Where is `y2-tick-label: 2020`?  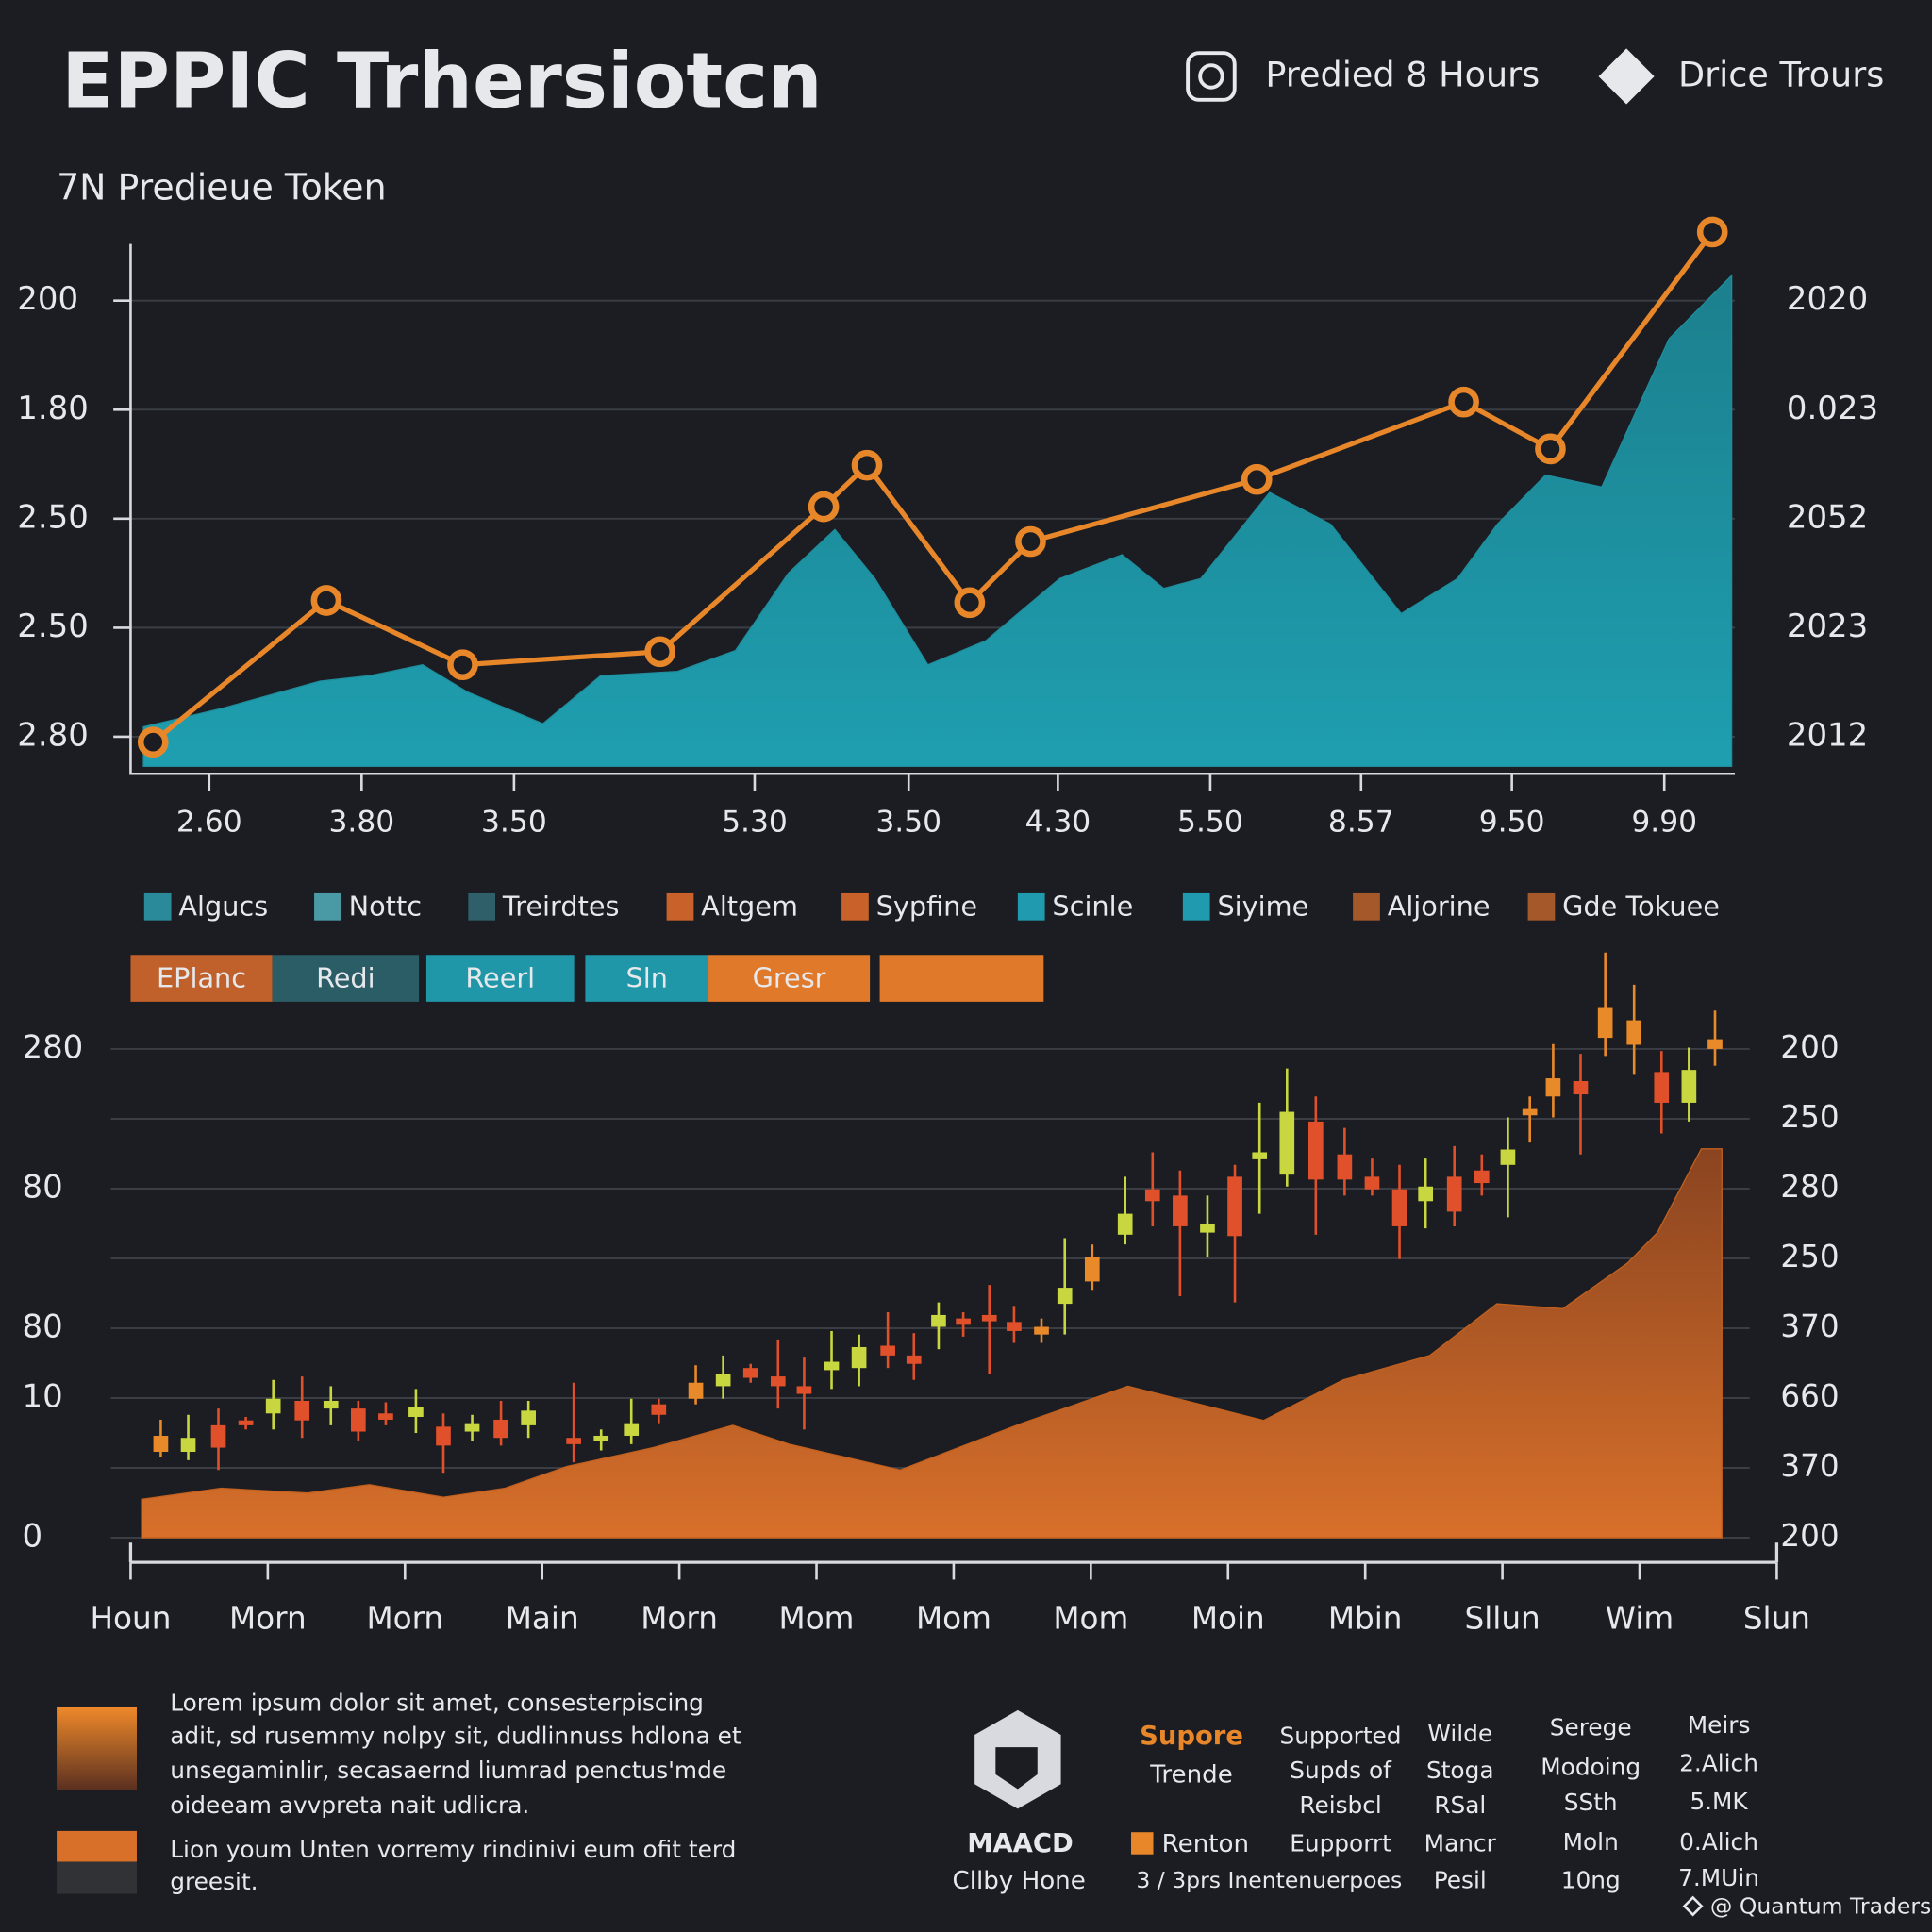
y2-tick-label: 2020 is located at coordinates (1827, 299).